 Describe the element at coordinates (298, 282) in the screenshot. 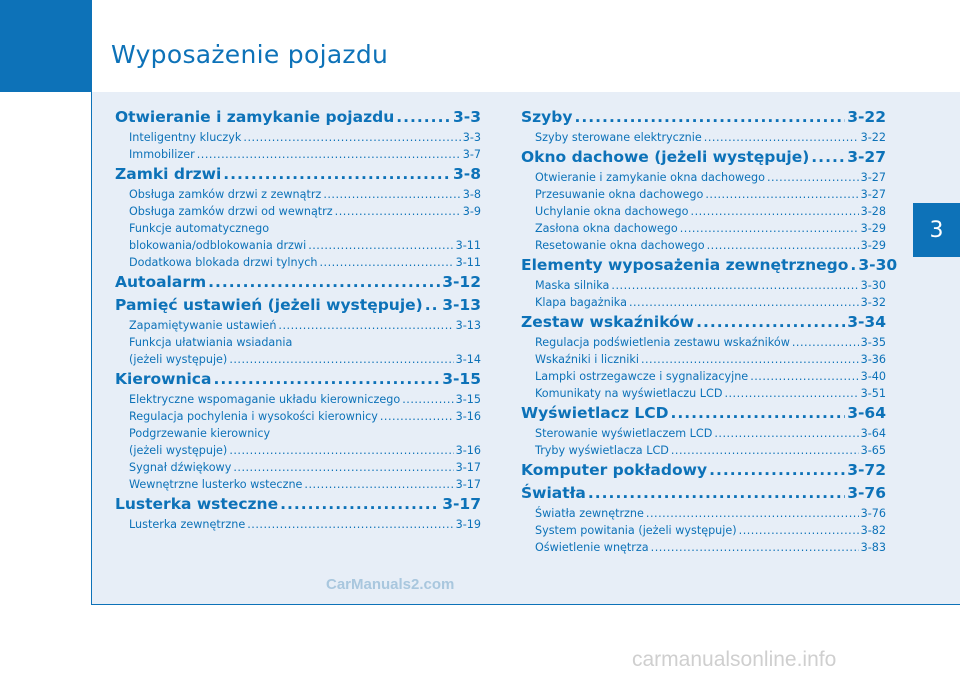

I see `toc-section: Autoalarm 3-12` at that location.